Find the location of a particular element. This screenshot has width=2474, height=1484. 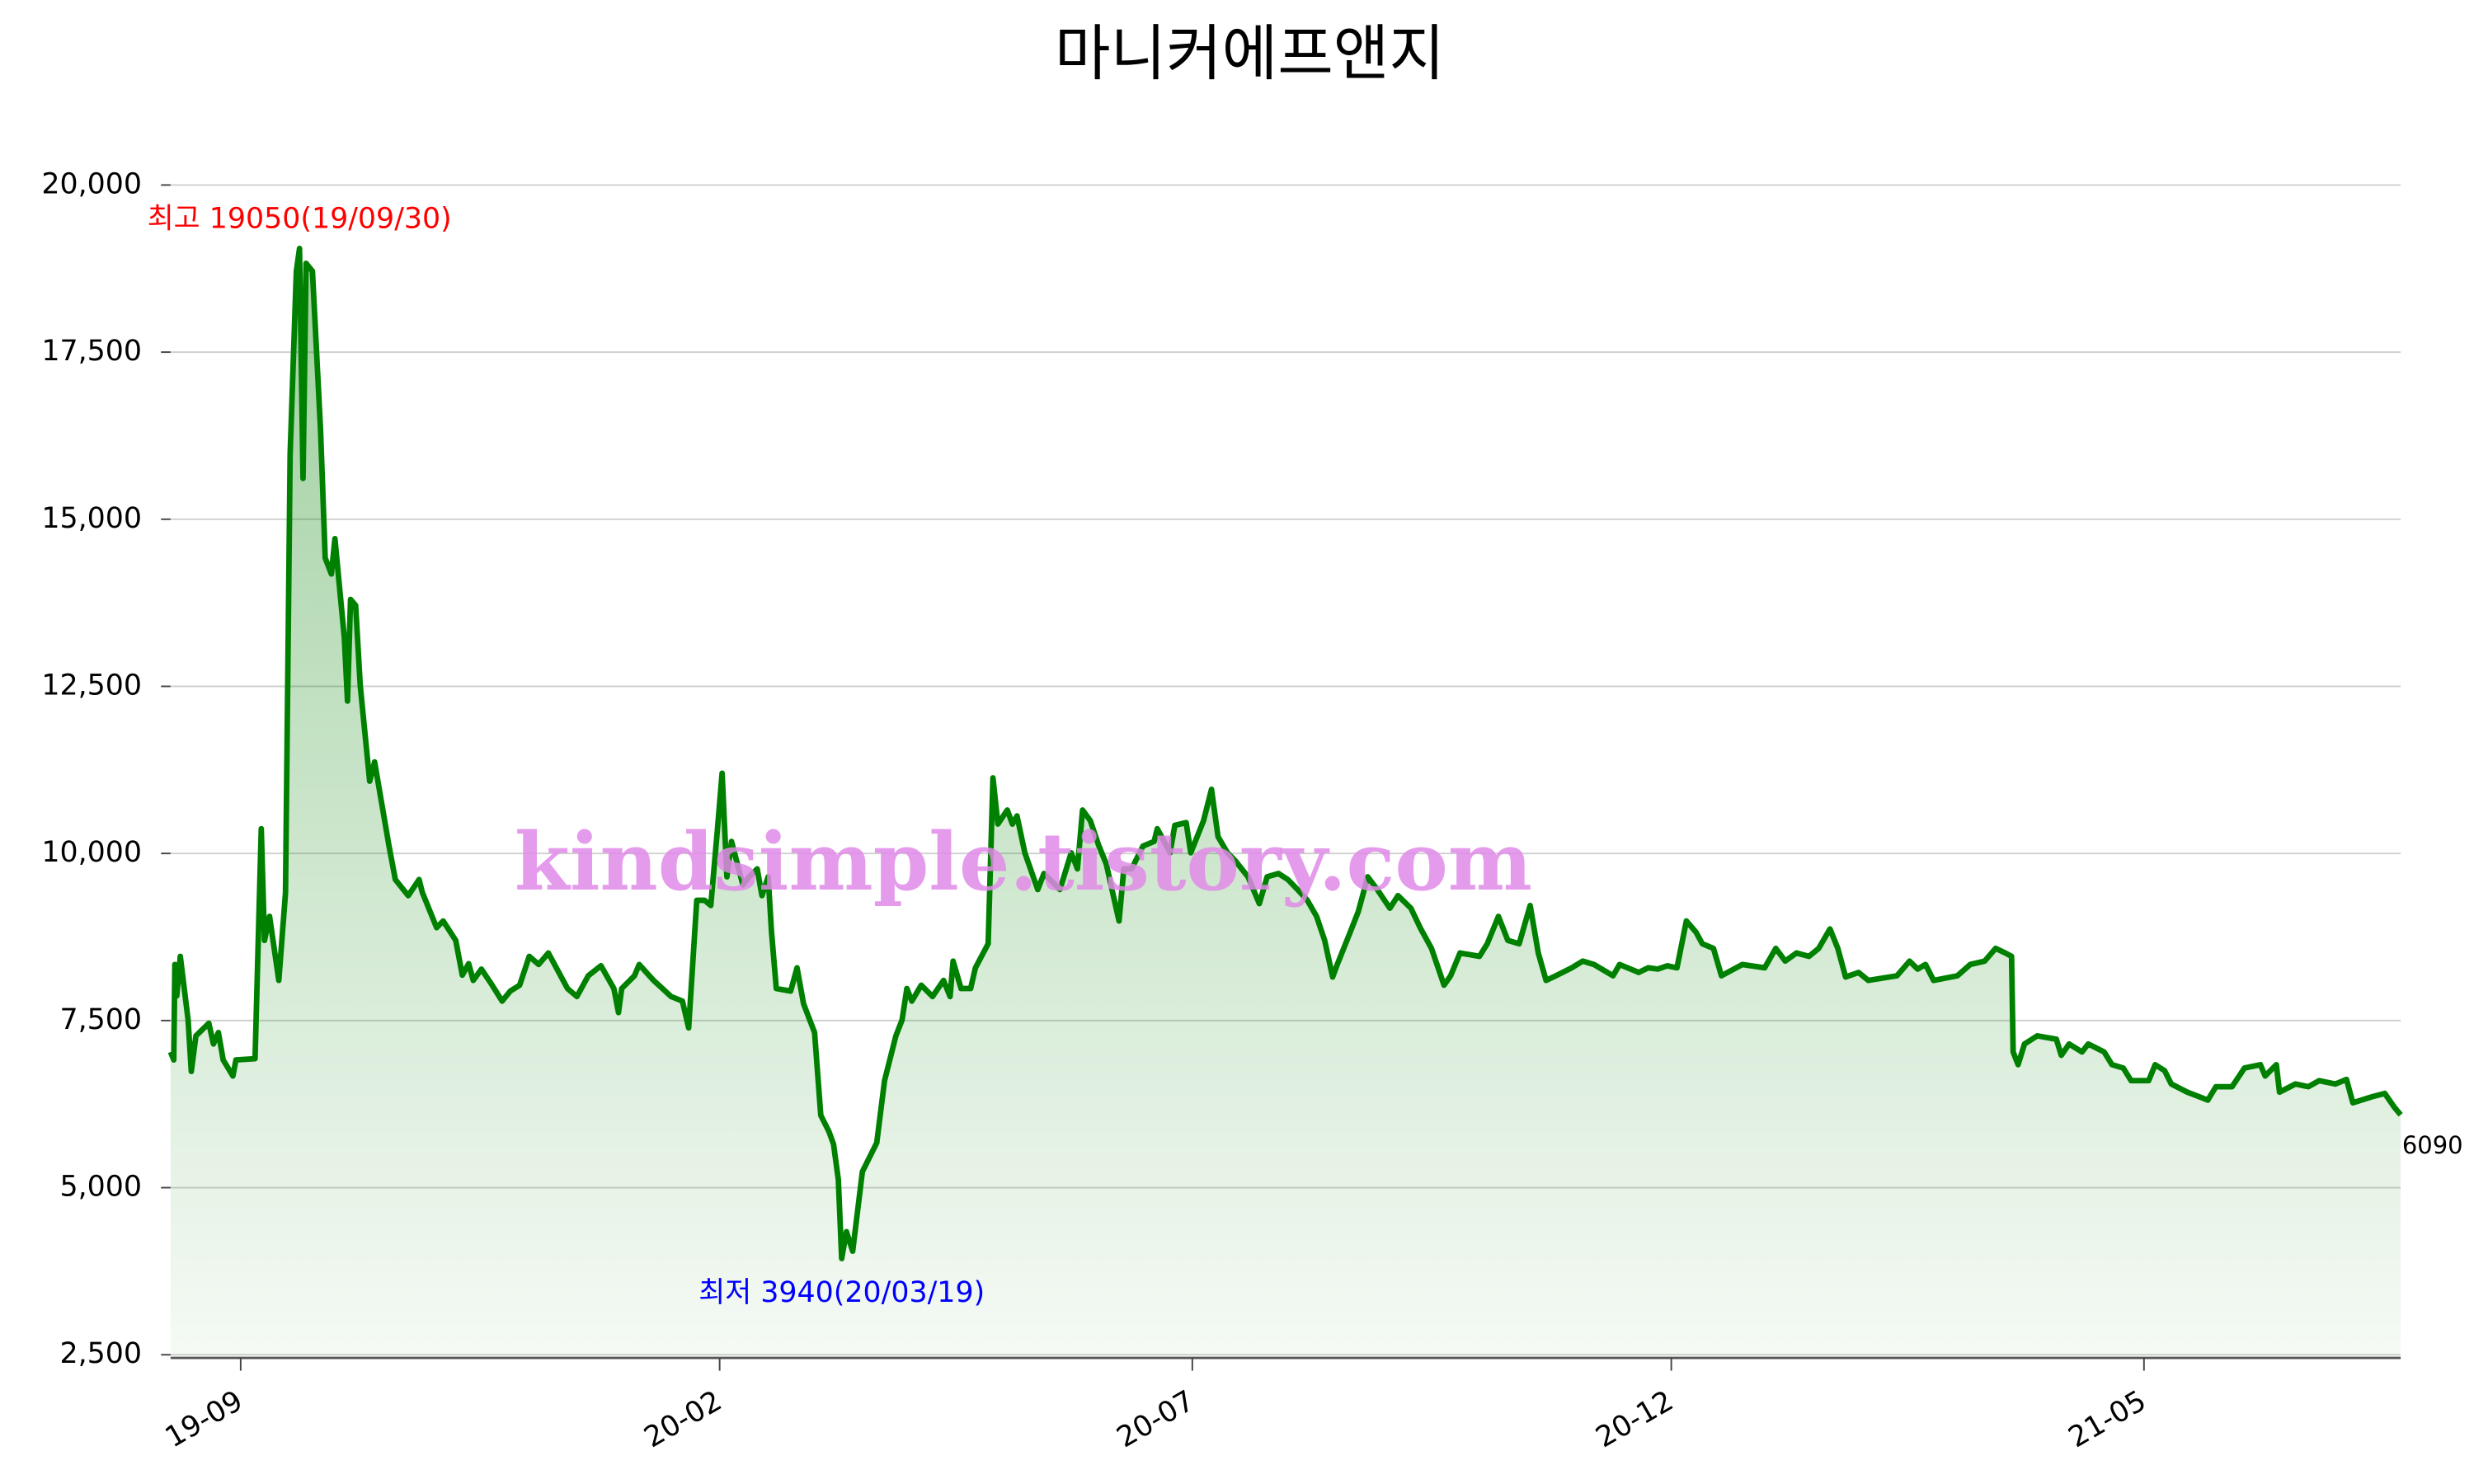

y-tick-label: 2,500 is located at coordinates (100, 1353).